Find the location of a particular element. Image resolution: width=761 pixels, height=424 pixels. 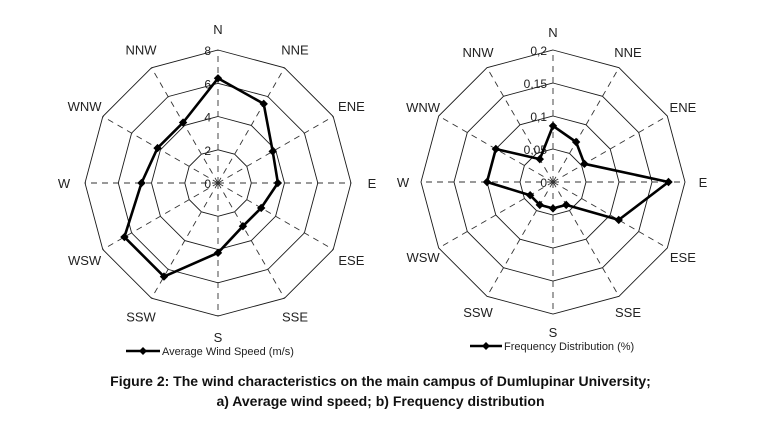

tick-label: 0,2 is located at coordinates (538, 51).